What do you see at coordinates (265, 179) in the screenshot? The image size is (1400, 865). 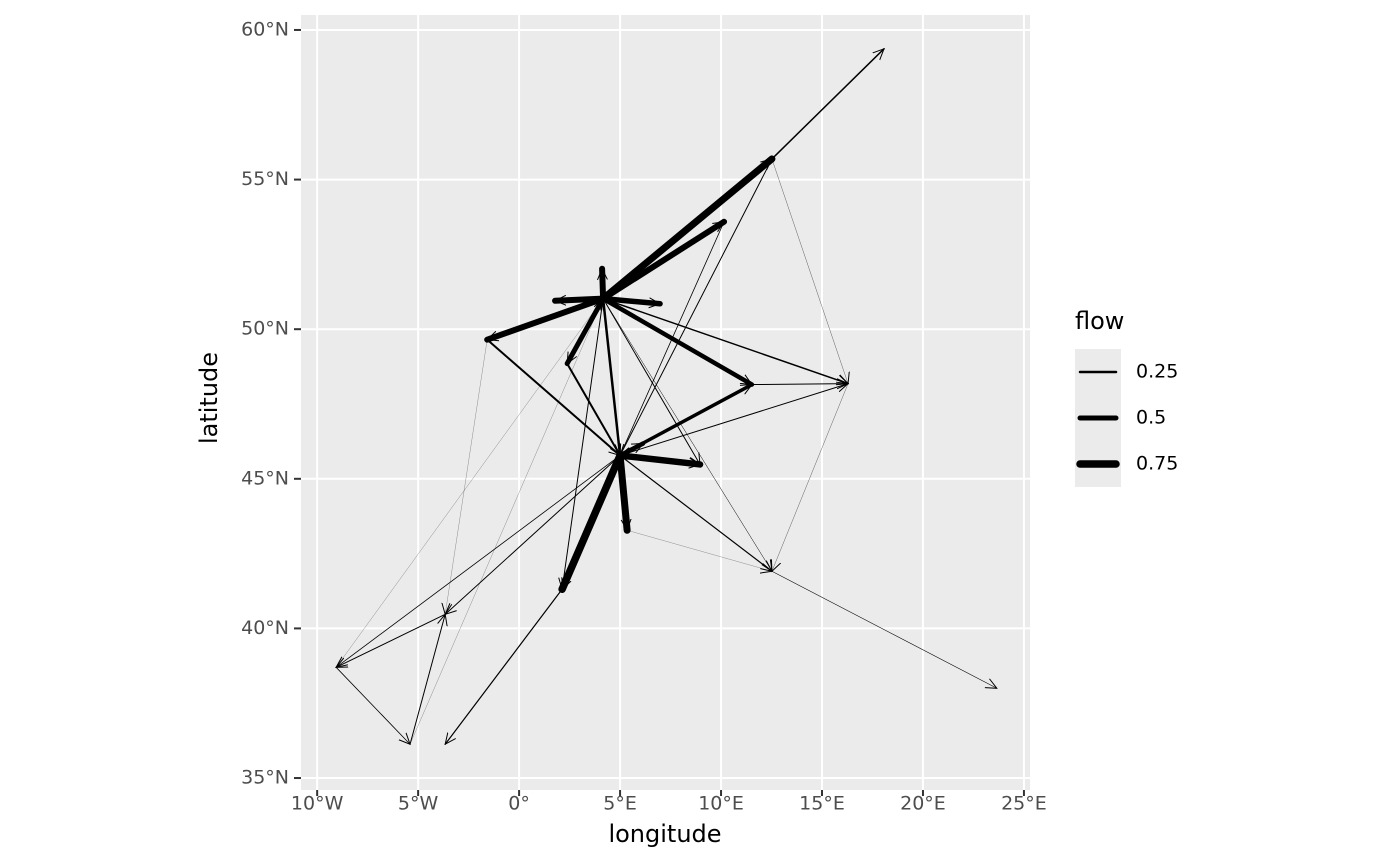 I see `y-tick-label: 55°N` at bounding box center [265, 179].